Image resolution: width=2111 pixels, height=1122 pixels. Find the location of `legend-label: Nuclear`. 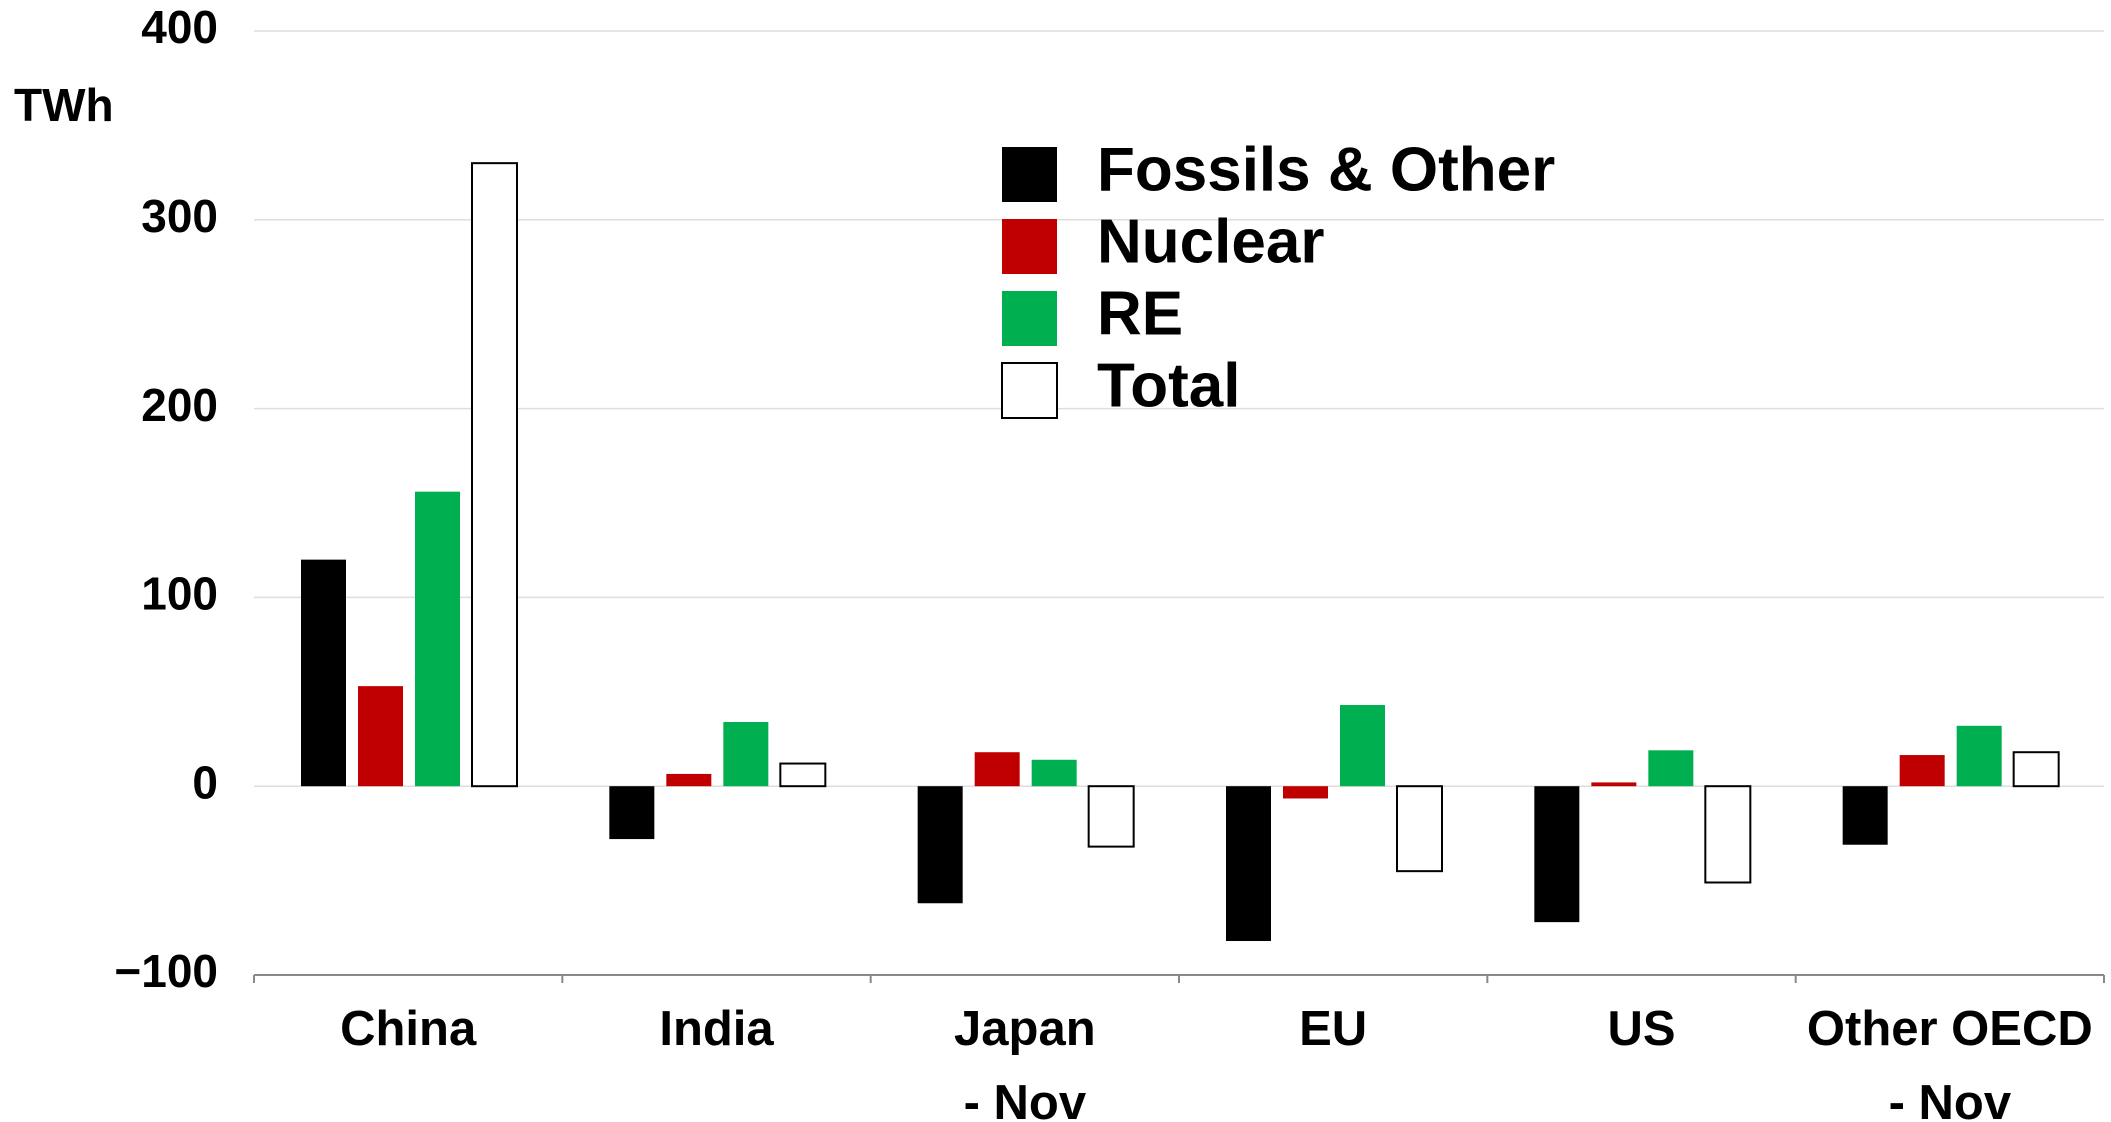

legend-label: Nuclear is located at coordinates (1210, 241).